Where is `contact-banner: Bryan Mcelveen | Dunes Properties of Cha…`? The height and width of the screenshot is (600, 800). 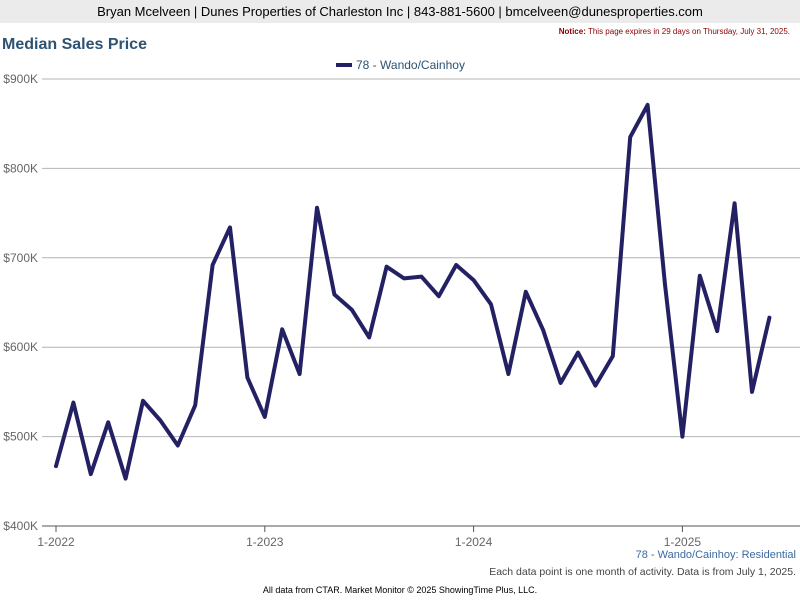
contact-banner: Bryan Mcelveen | Dunes Properties of Cha… is located at coordinates (400, 11).